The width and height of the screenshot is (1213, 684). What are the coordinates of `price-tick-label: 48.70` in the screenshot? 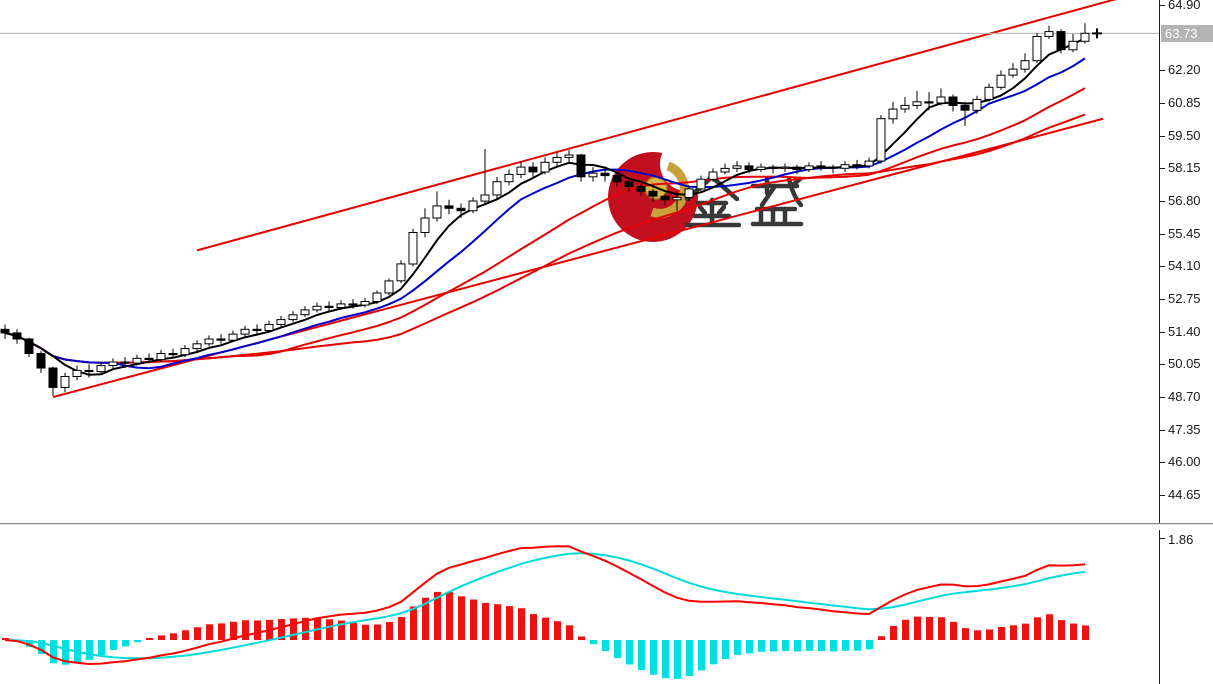 It's located at (1184, 396).